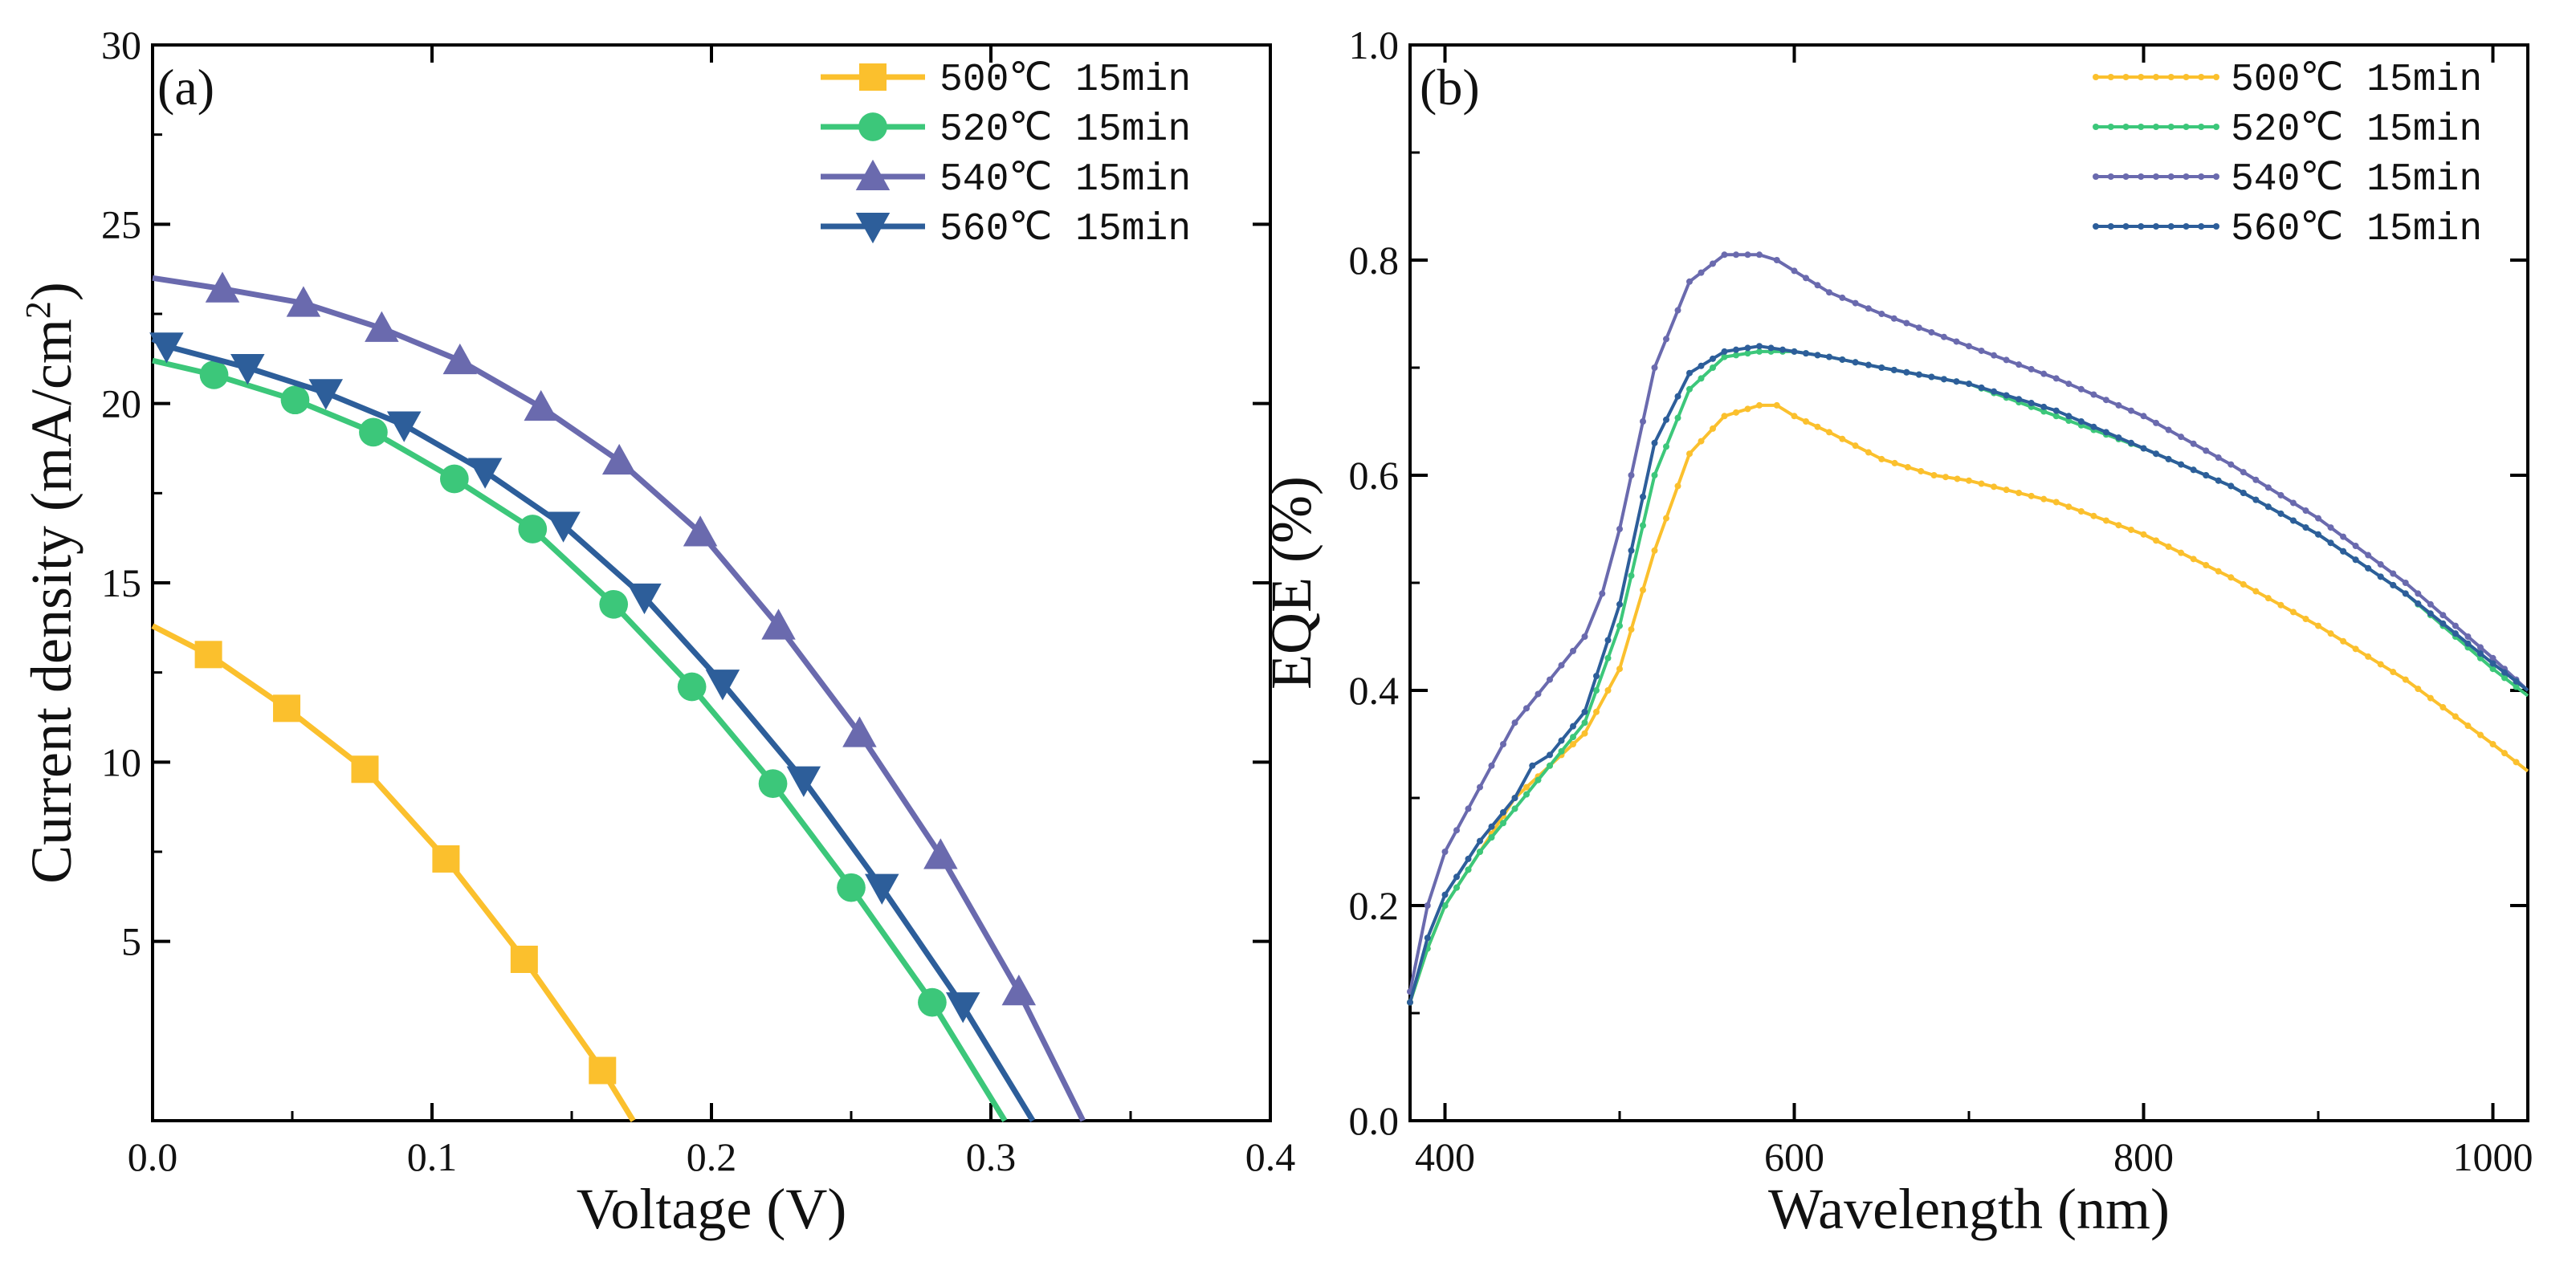 The image size is (2576, 1266). What do you see at coordinates (51, 291) in the screenshot?
I see `y-axis-label-a-close: )` at bounding box center [51, 291].